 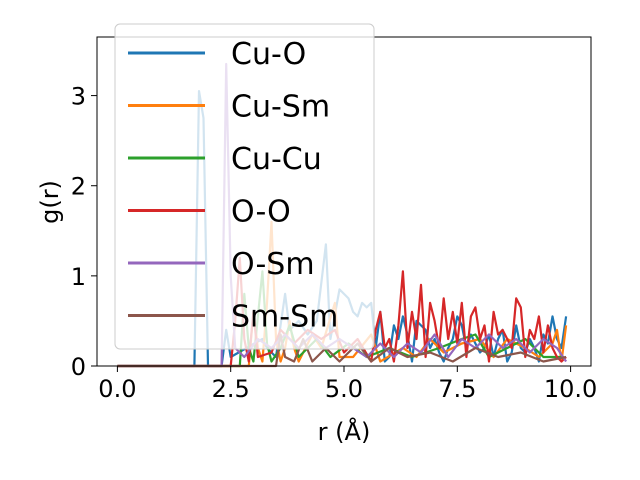 What do you see at coordinates (261, 212) in the screenshot?
I see `legend-label: O-O` at bounding box center [261, 212].